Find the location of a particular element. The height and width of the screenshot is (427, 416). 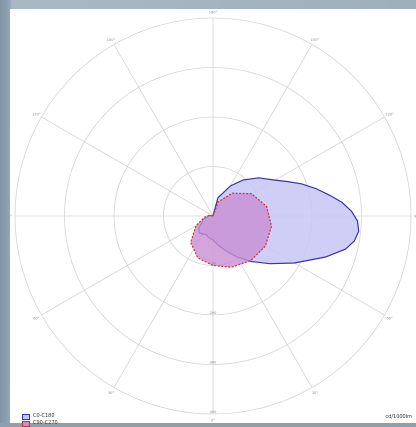

legend-item-c0-c180: C0-C180 is located at coordinates (40, 416).